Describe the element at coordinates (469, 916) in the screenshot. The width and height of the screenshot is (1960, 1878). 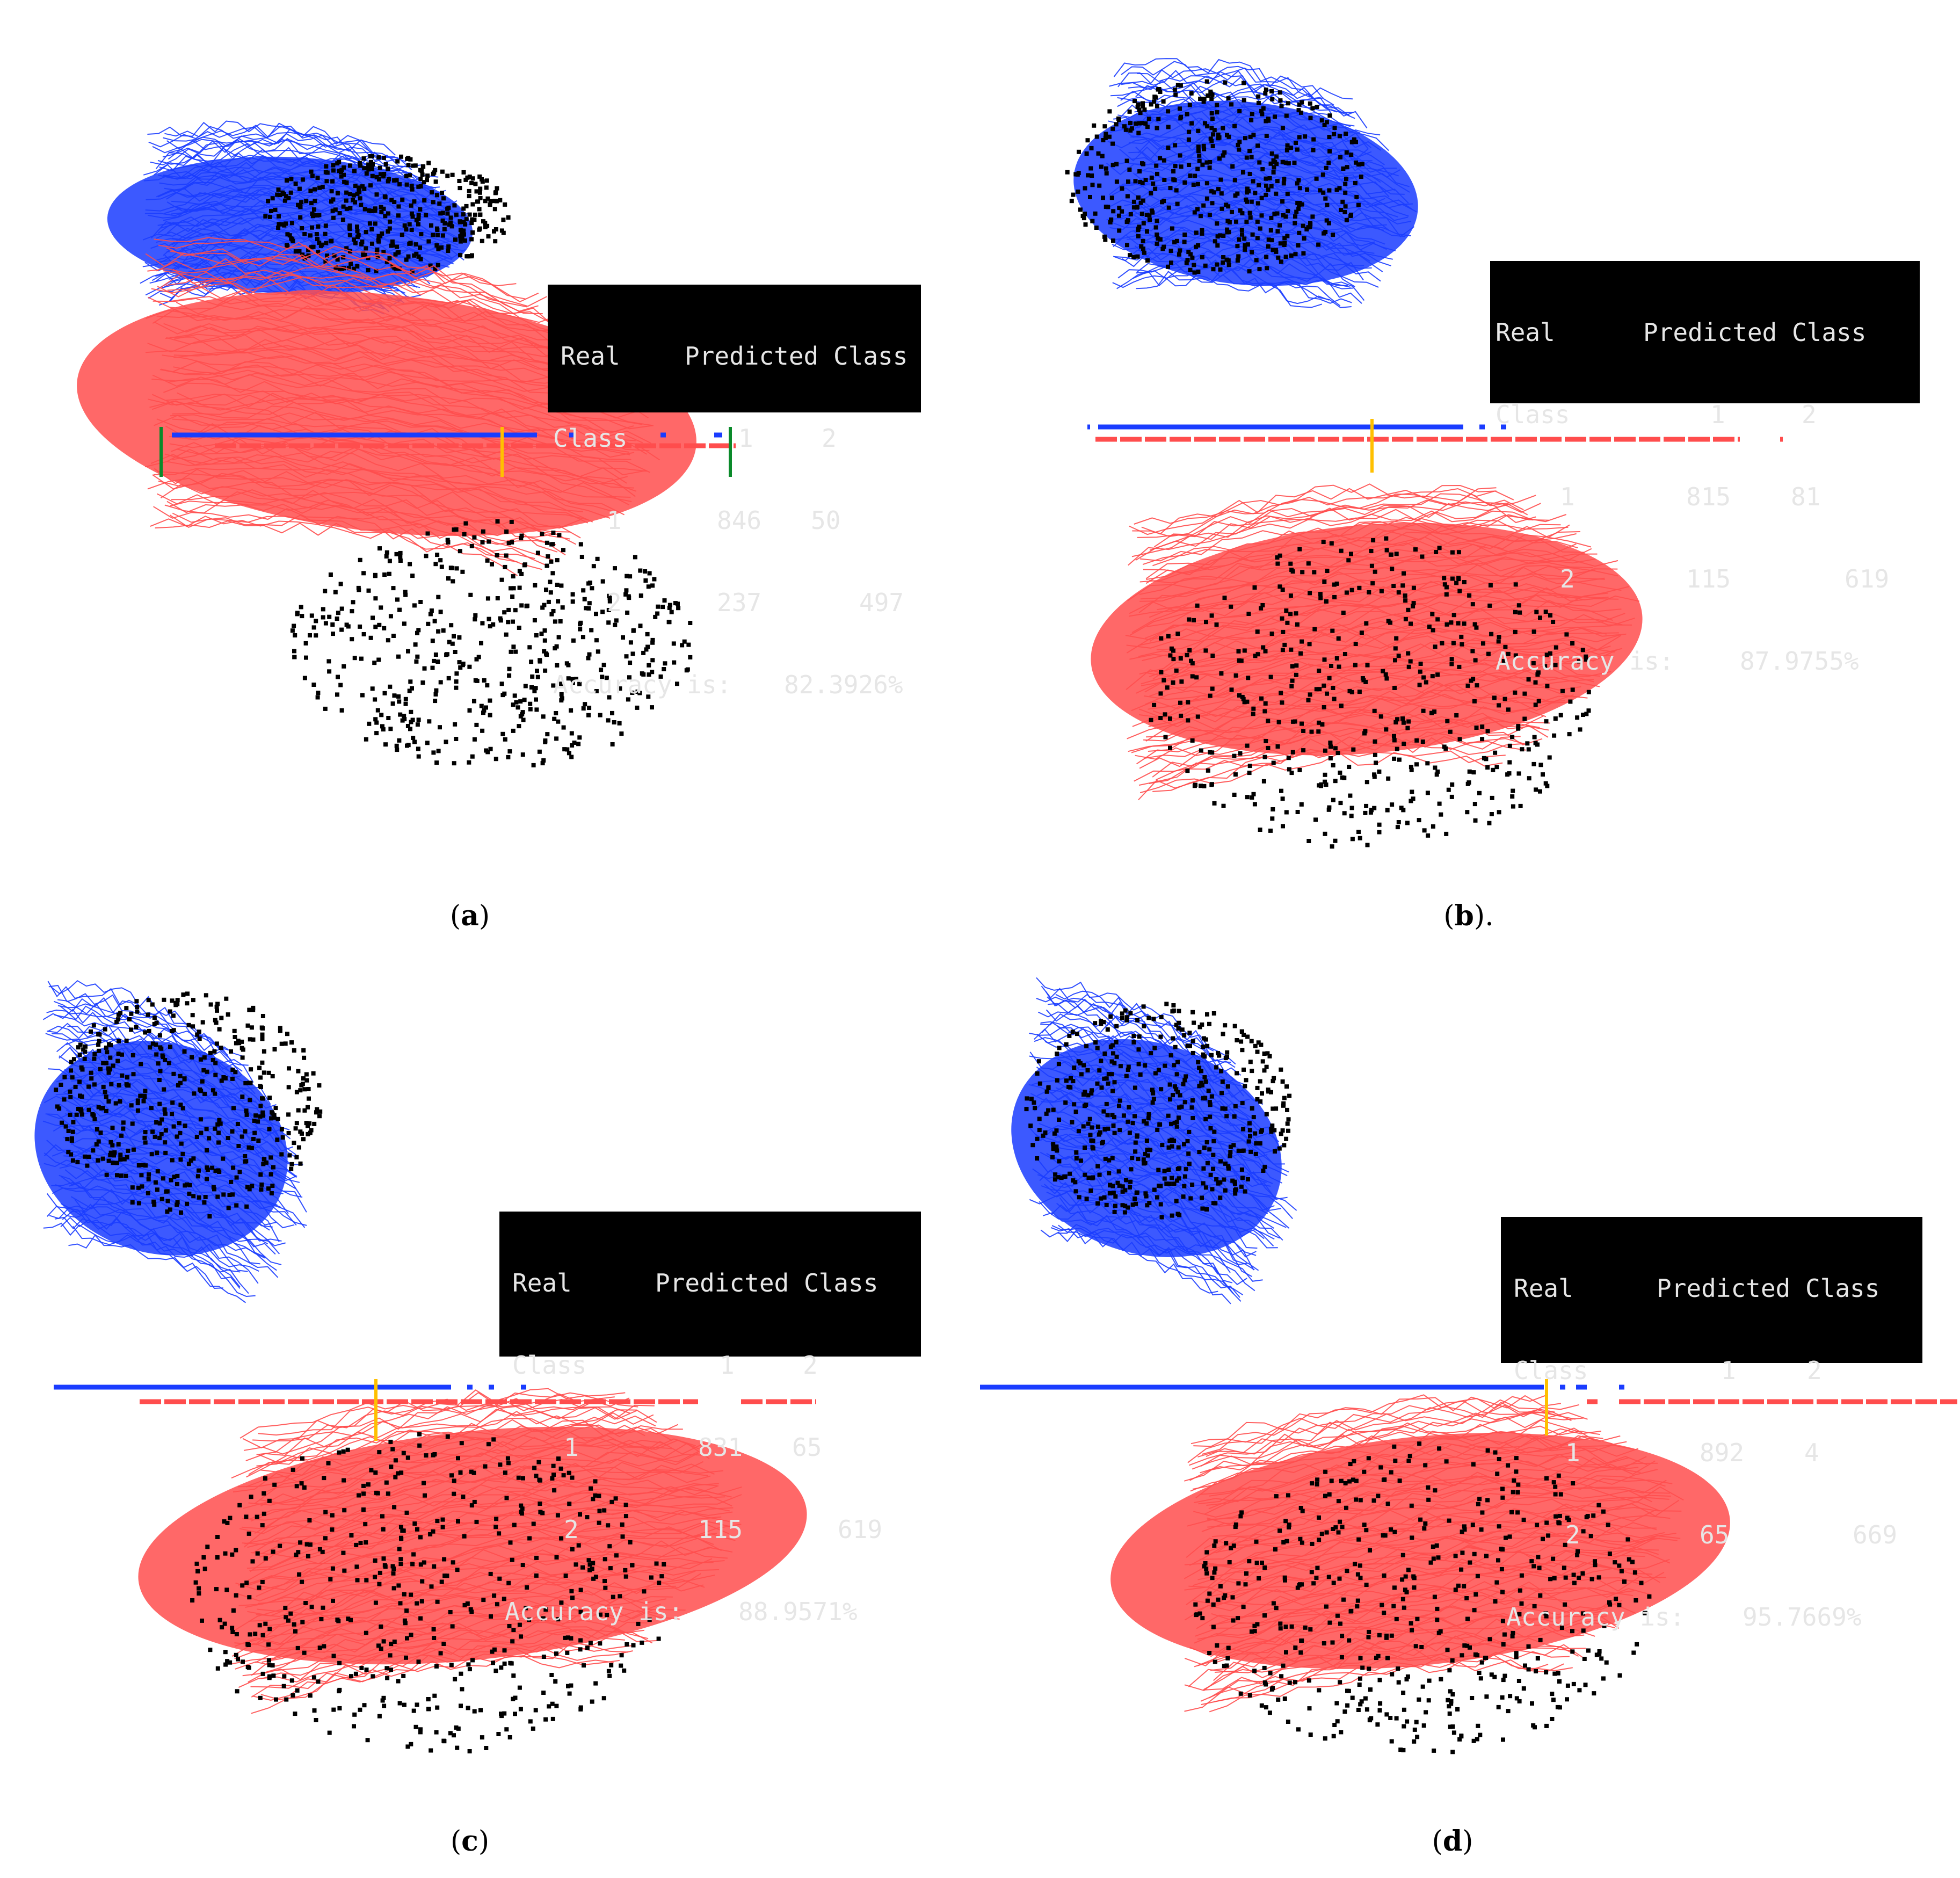
I see `caption-a: (a)` at that location.